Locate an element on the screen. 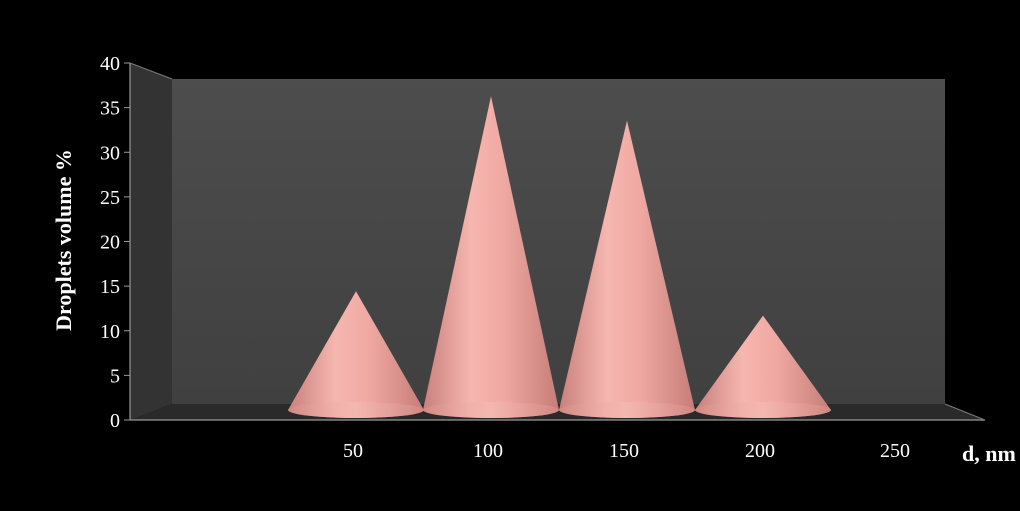  x-tick-label-150: 150 is located at coordinates (624, 451).